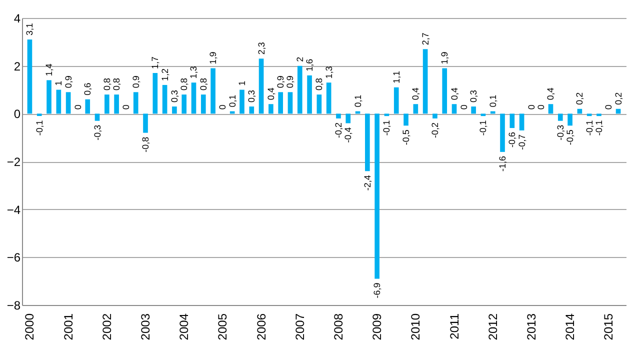  What do you see at coordinates (261, 326) in the screenshot?
I see `x-tick-label: 2006` at bounding box center [261, 326].